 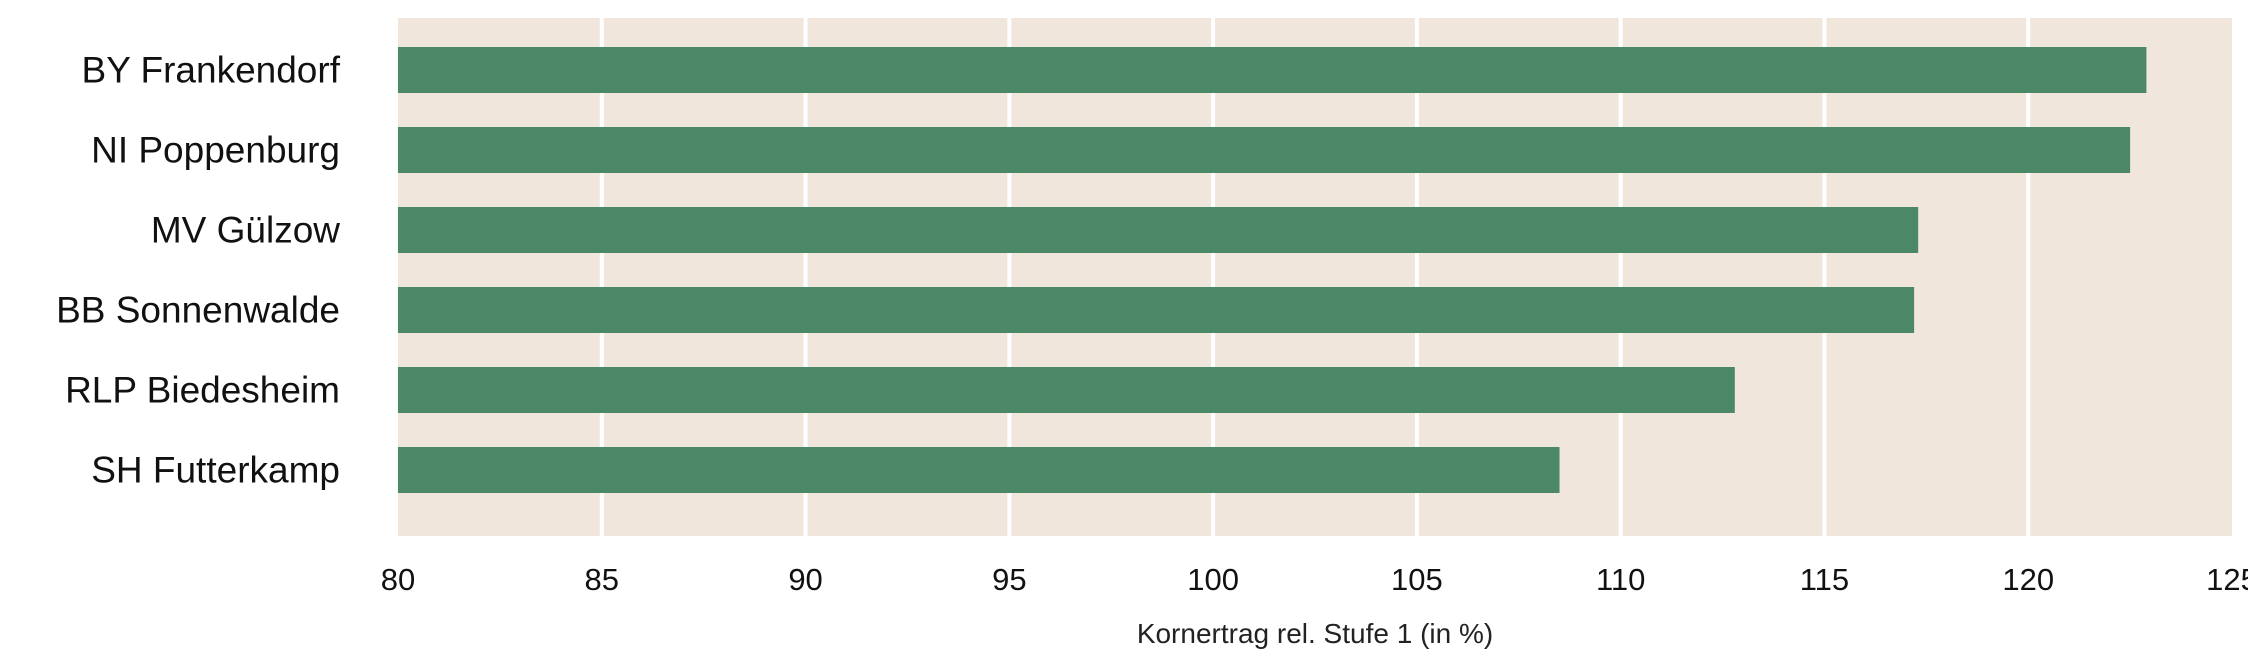 I want to click on x-tick-label: 115, so click(x=1824, y=579).